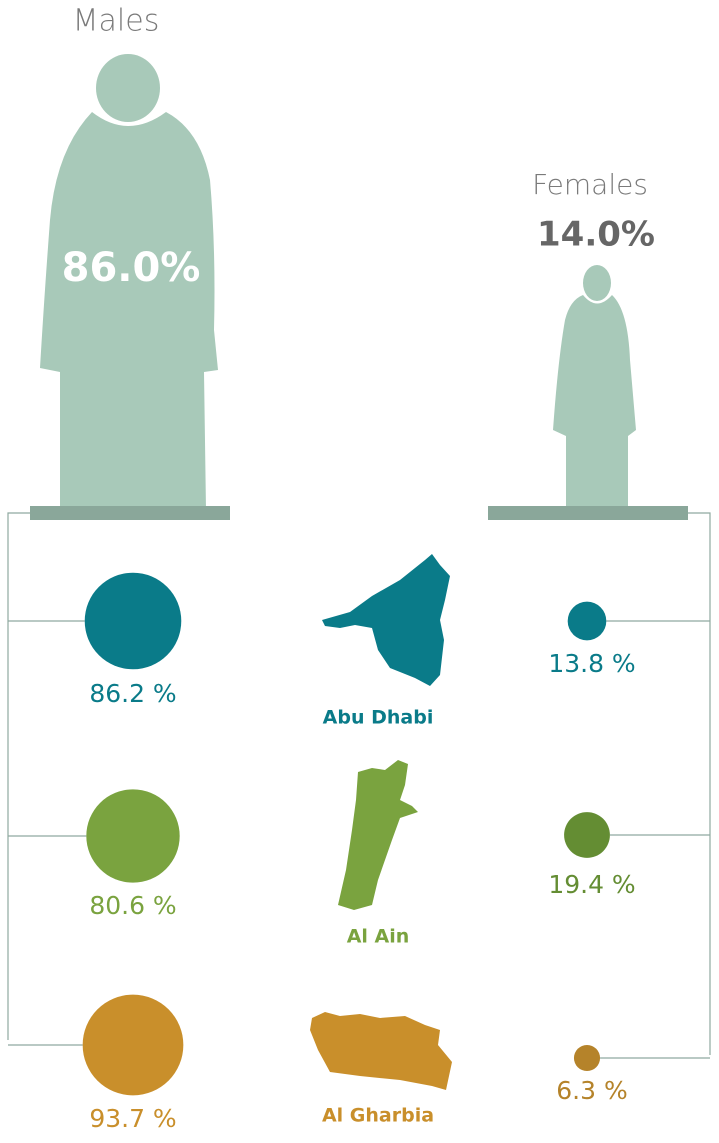 The width and height of the screenshot is (719, 1143). What do you see at coordinates (378, 835) in the screenshot?
I see `al-ain-map` at bounding box center [378, 835].